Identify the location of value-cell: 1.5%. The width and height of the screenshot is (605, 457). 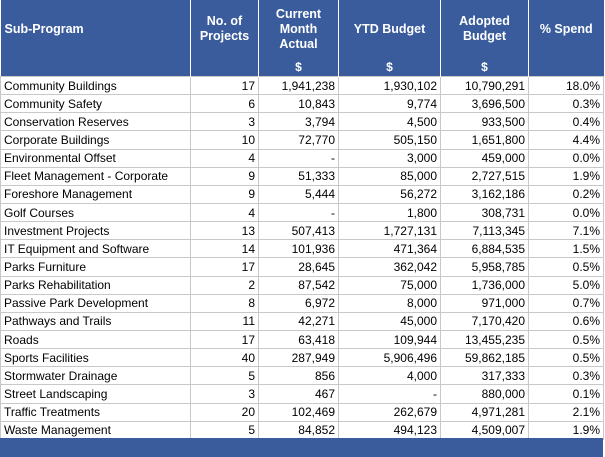
(566, 249).